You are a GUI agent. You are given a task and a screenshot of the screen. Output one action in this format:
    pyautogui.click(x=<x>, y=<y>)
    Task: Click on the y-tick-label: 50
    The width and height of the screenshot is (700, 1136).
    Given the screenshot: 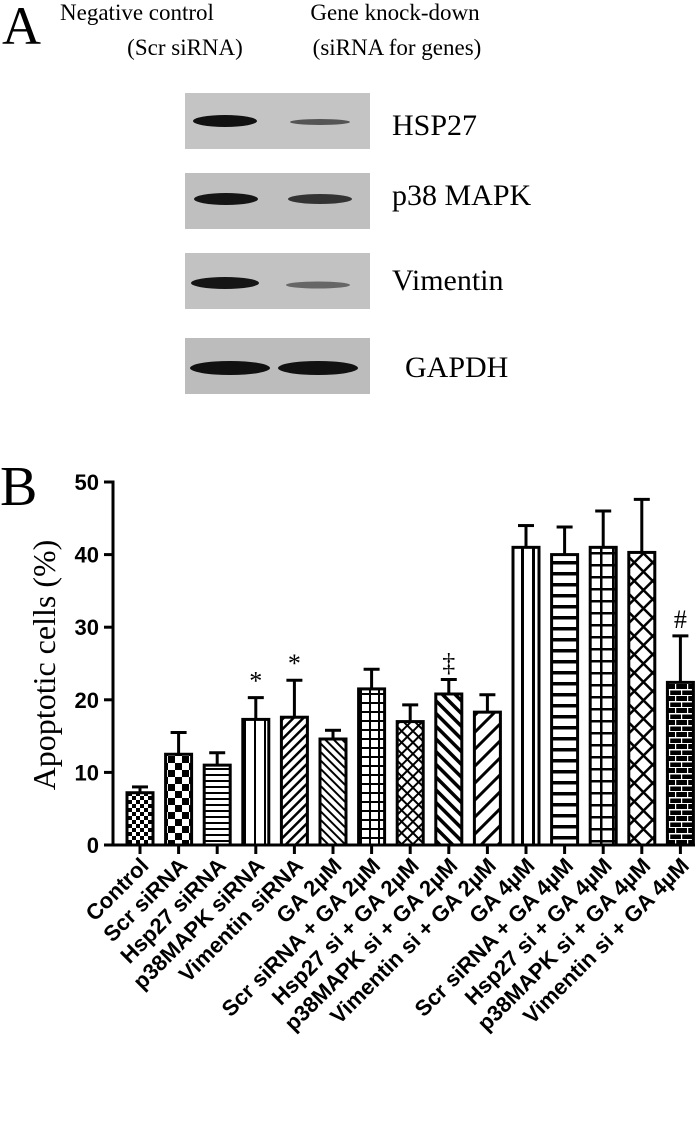 What is the action you would take?
    pyautogui.click(x=87, y=482)
    